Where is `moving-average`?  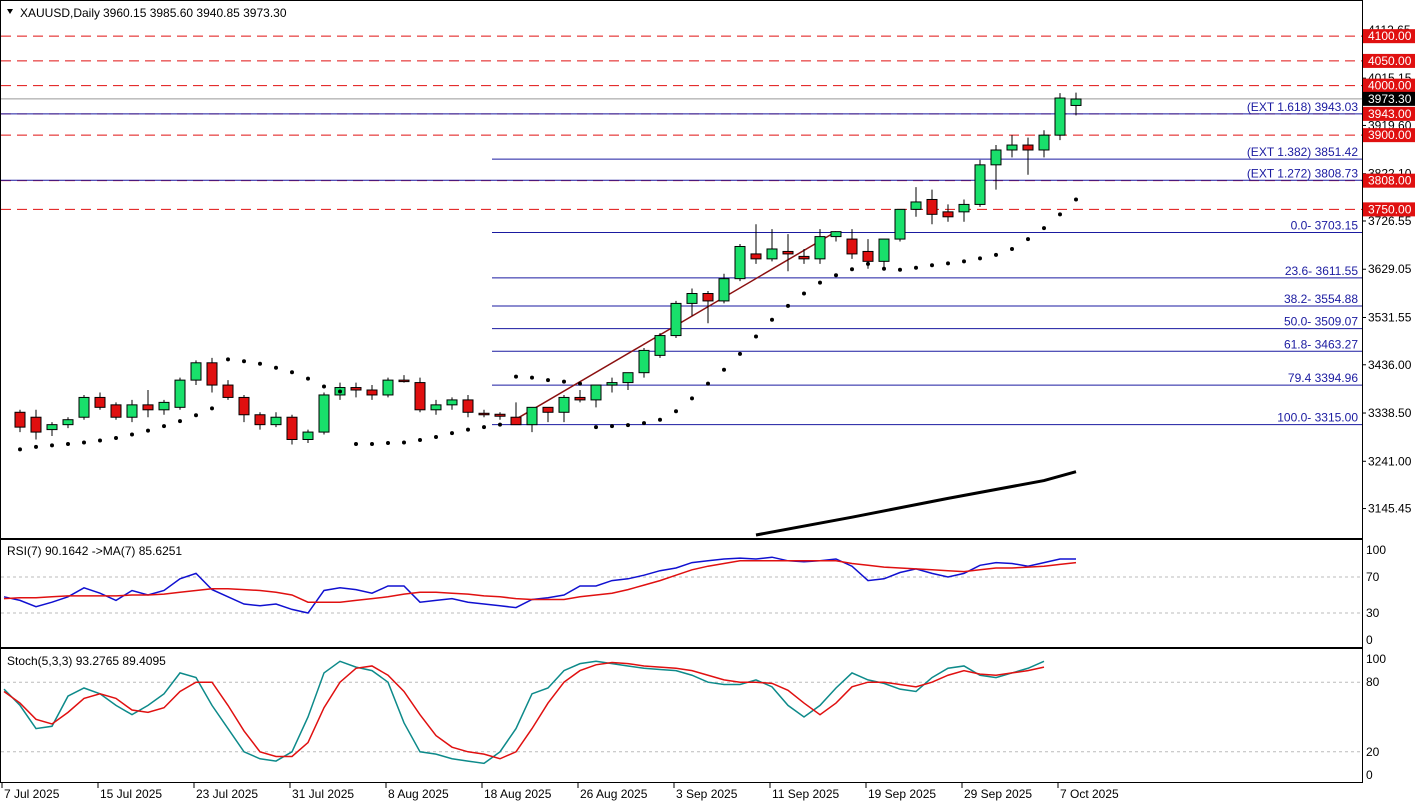
moving-average is located at coordinates (916, 503).